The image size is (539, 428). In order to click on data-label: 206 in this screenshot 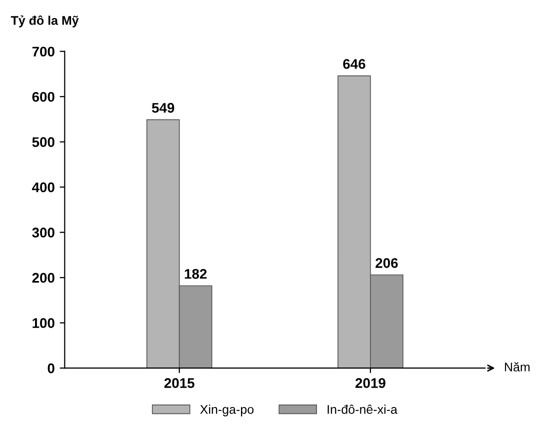, I will do `click(387, 263)`.